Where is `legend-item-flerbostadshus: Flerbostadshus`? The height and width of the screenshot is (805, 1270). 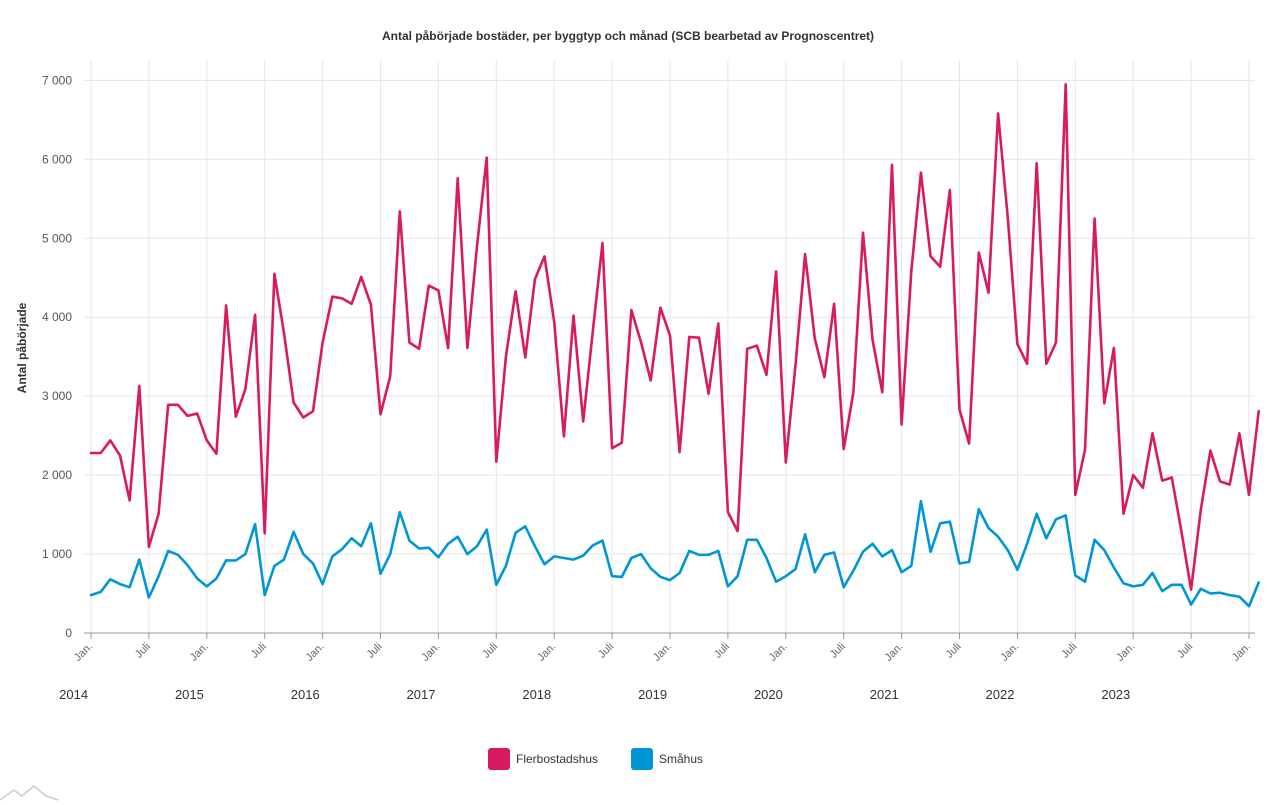 legend-item-flerbostadshus: Flerbostadshus is located at coordinates (543, 759).